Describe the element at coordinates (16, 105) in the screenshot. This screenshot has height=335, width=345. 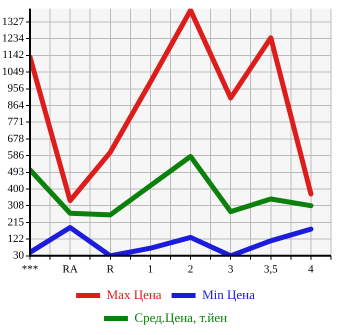
I see `y-tick-label: 864` at that location.